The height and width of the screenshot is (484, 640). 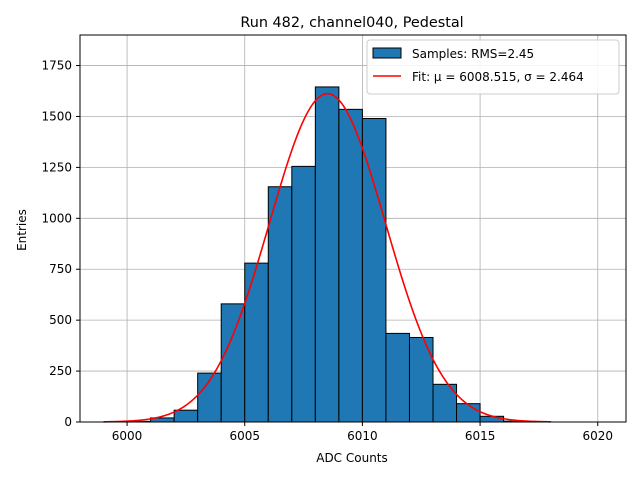 What do you see at coordinates (473, 54) in the screenshot?
I see `legend-samples-label: Samples: RMS=2.45` at bounding box center [473, 54].